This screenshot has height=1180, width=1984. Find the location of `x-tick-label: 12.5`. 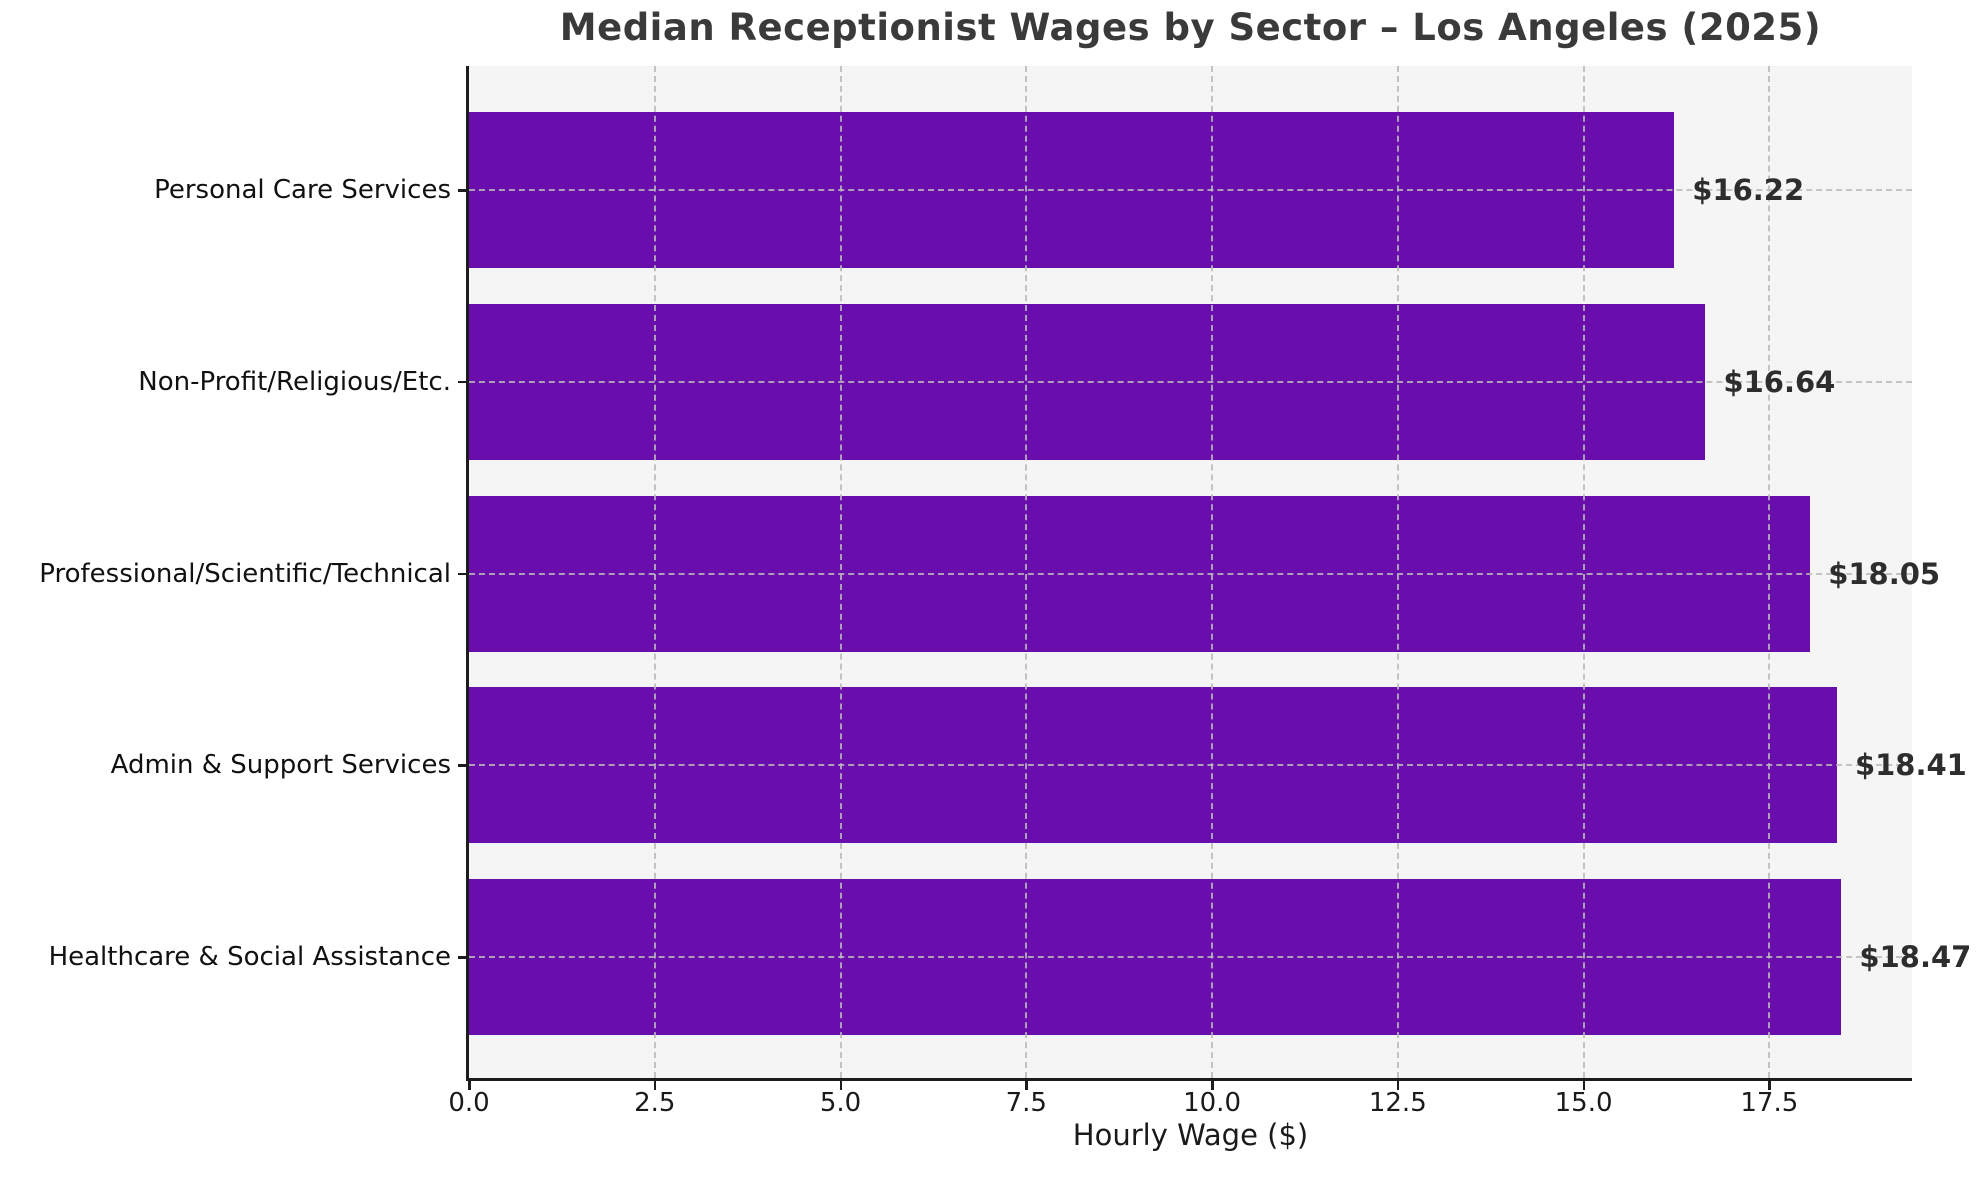

x-tick-label: 12.5 is located at coordinates (1397, 1103).